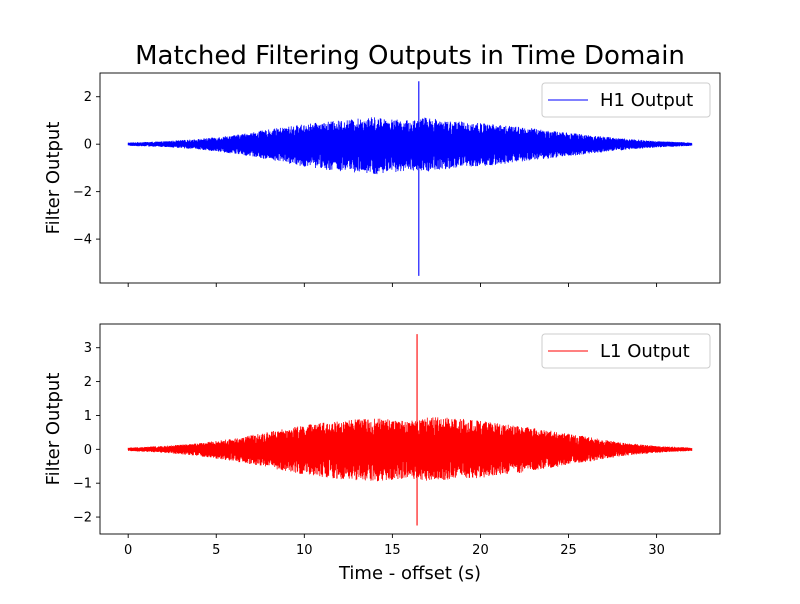  Describe the element at coordinates (645, 351) in the screenshot. I see `legend-label: L1 Output` at that location.